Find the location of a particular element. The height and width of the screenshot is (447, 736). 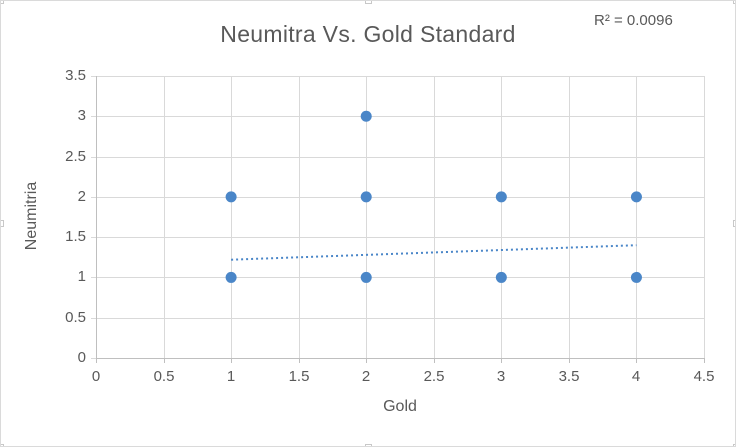

y-tick-label: 0 is located at coordinates (81, 357).